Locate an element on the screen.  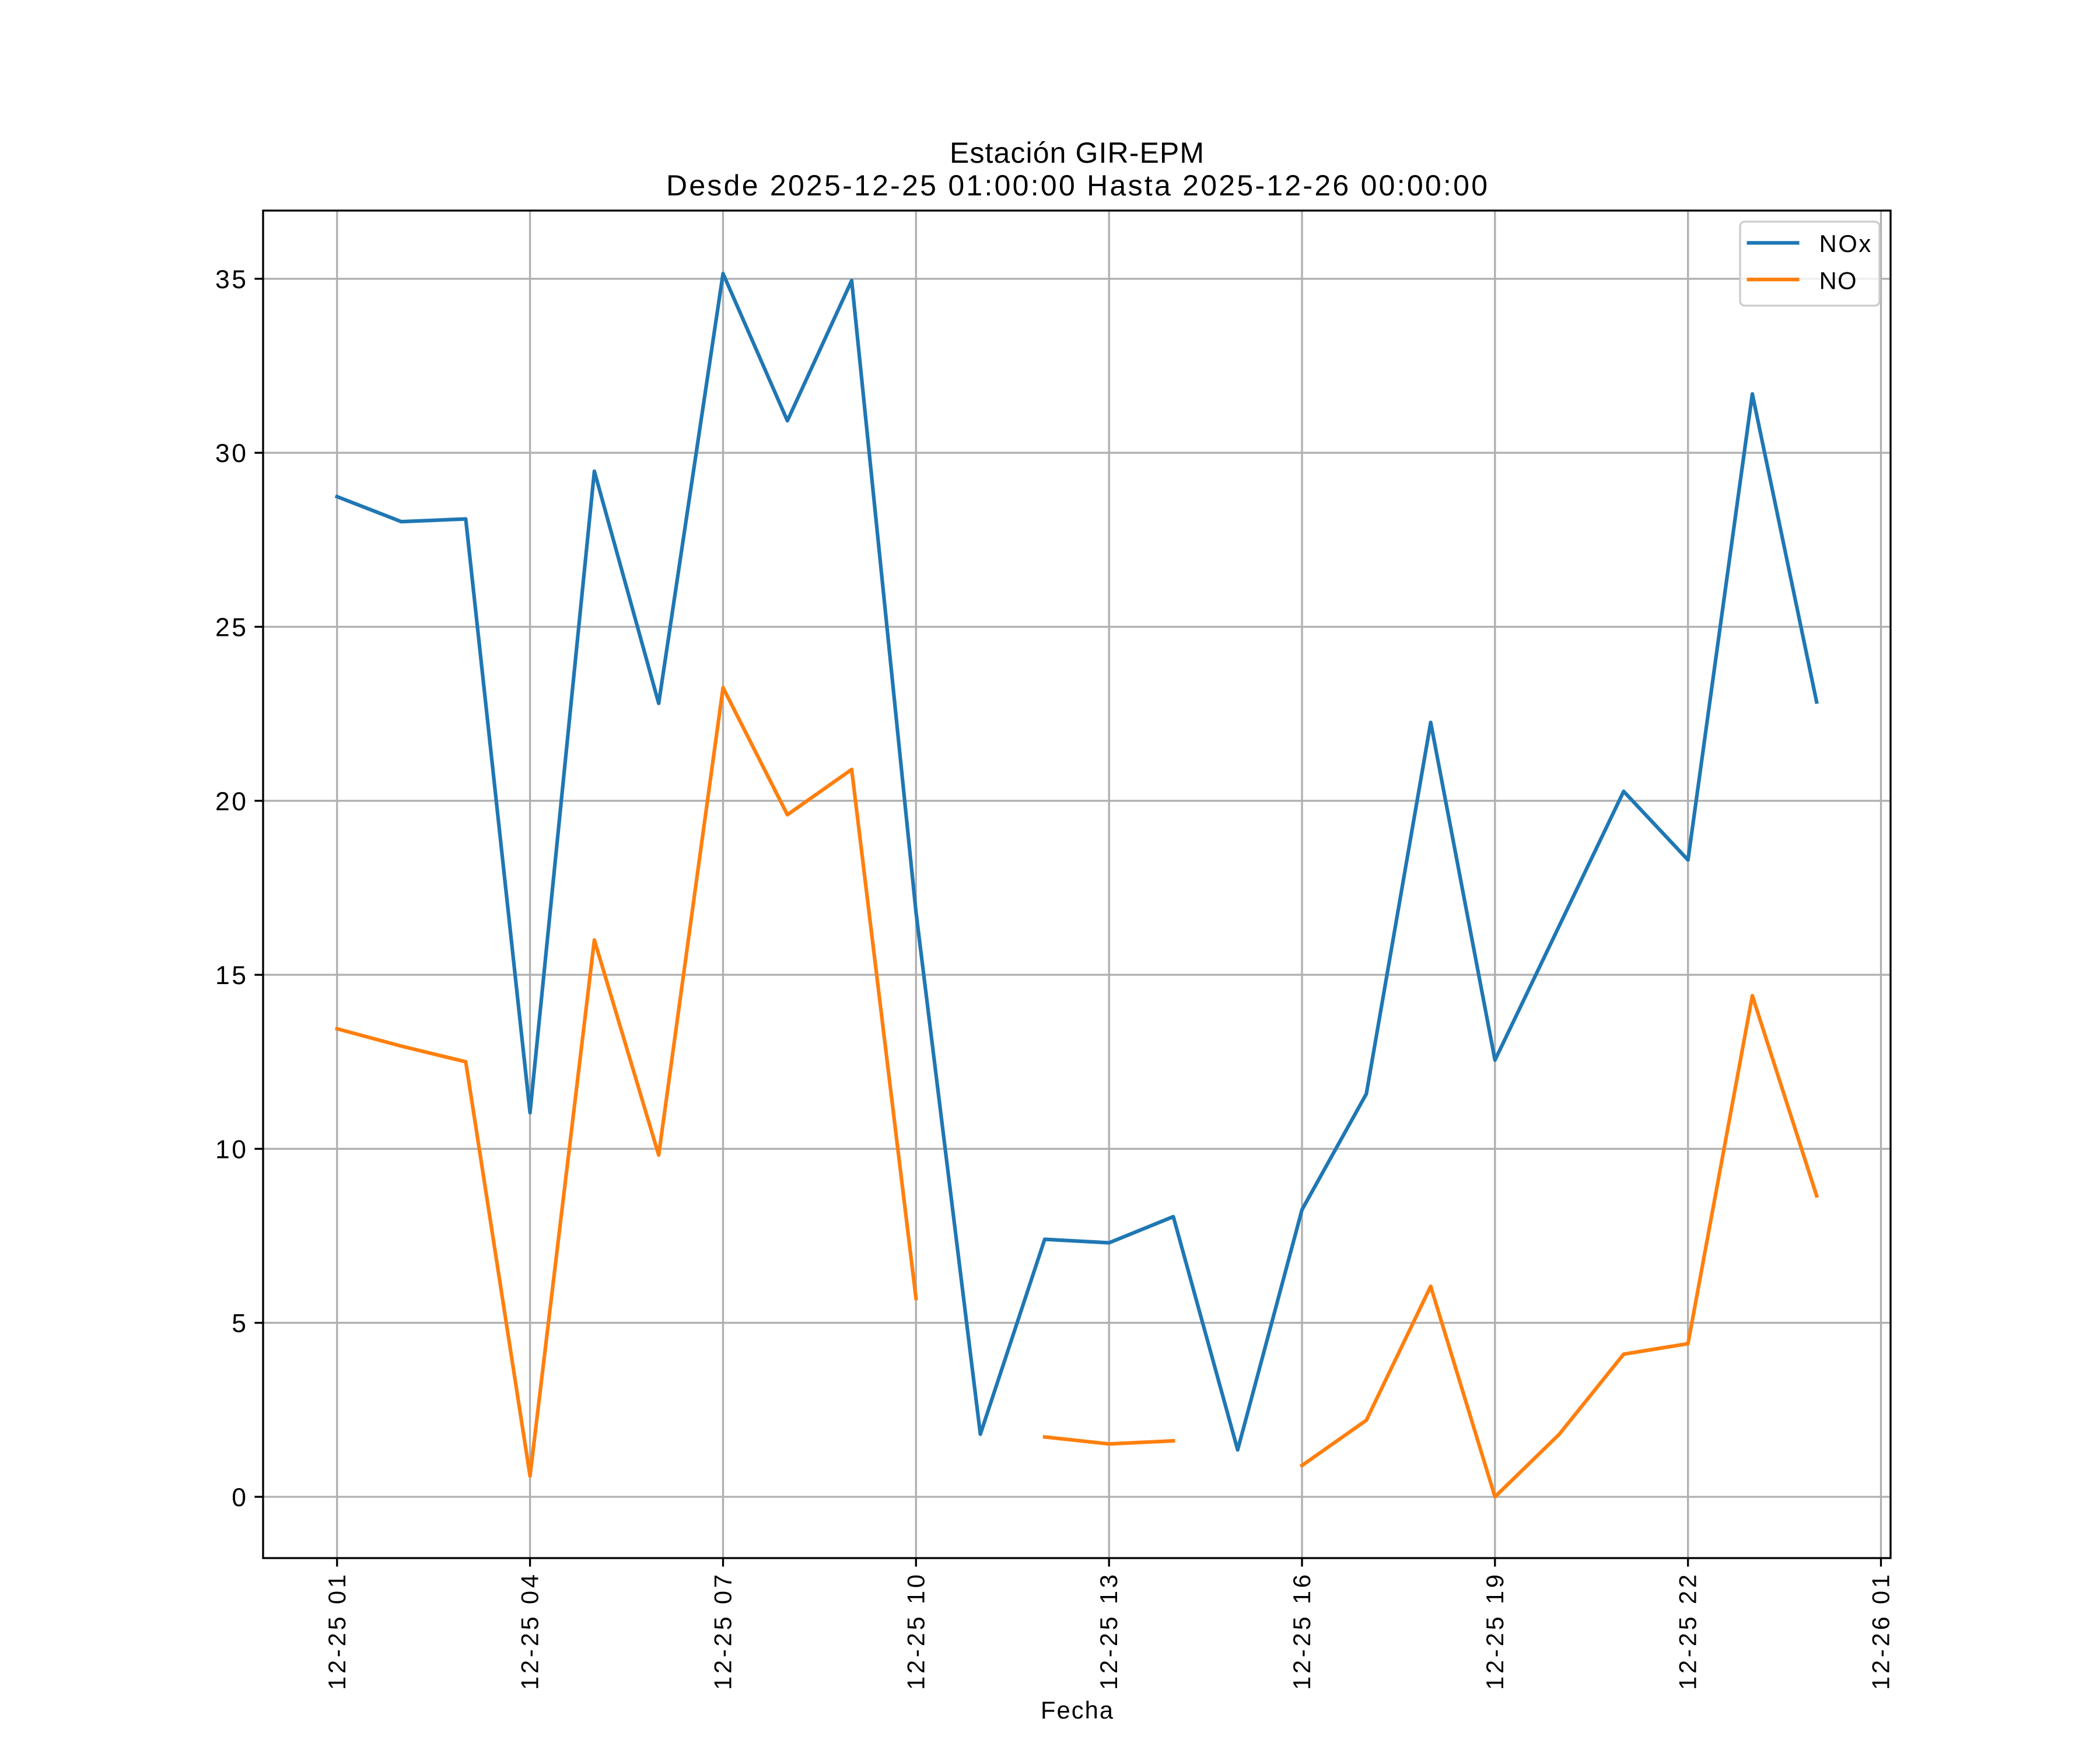
svg-text: 0 is located at coordinates (239, 1497).